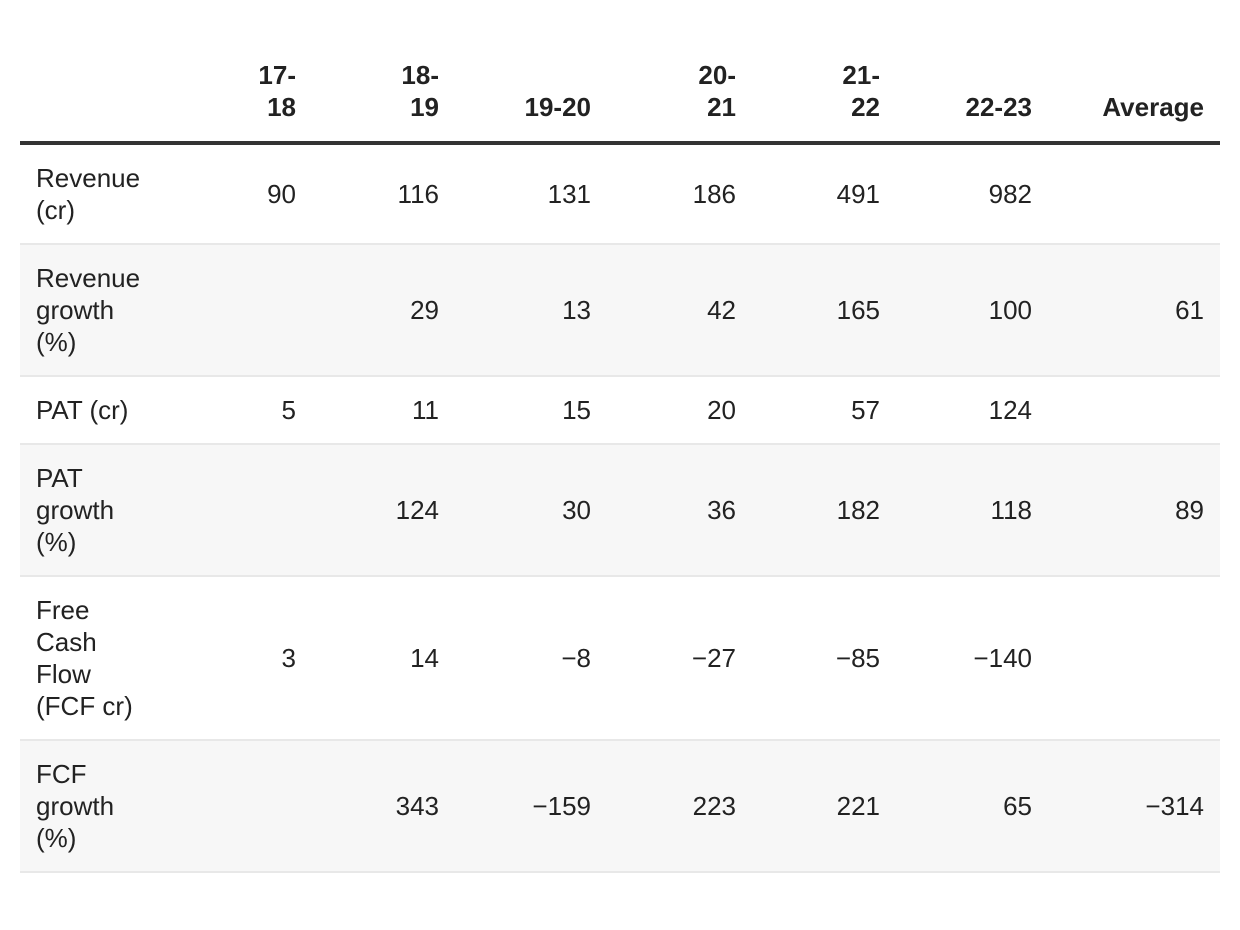  What do you see at coordinates (87, 510) in the screenshot?
I see `row-label: PAT growth (%)` at bounding box center [87, 510].